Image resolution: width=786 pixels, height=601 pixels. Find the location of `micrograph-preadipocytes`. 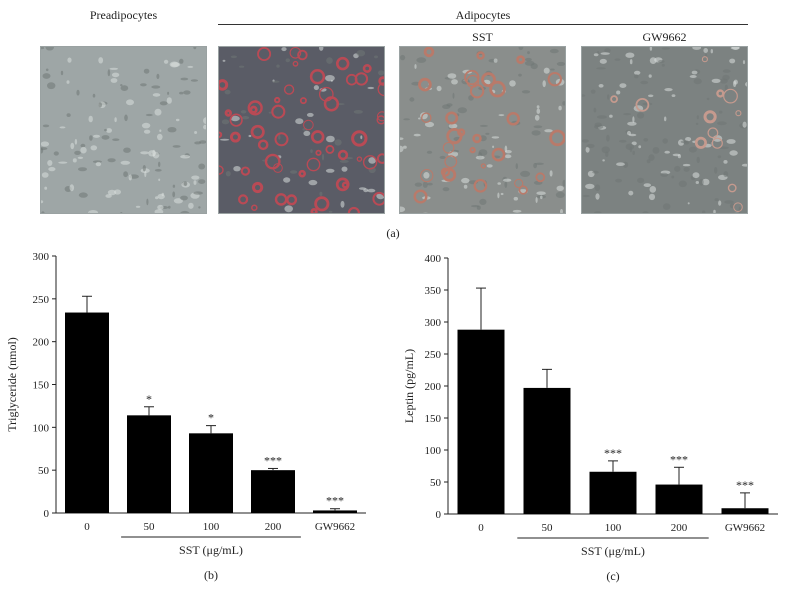

micrograph-preadipocytes is located at coordinates (123, 130).